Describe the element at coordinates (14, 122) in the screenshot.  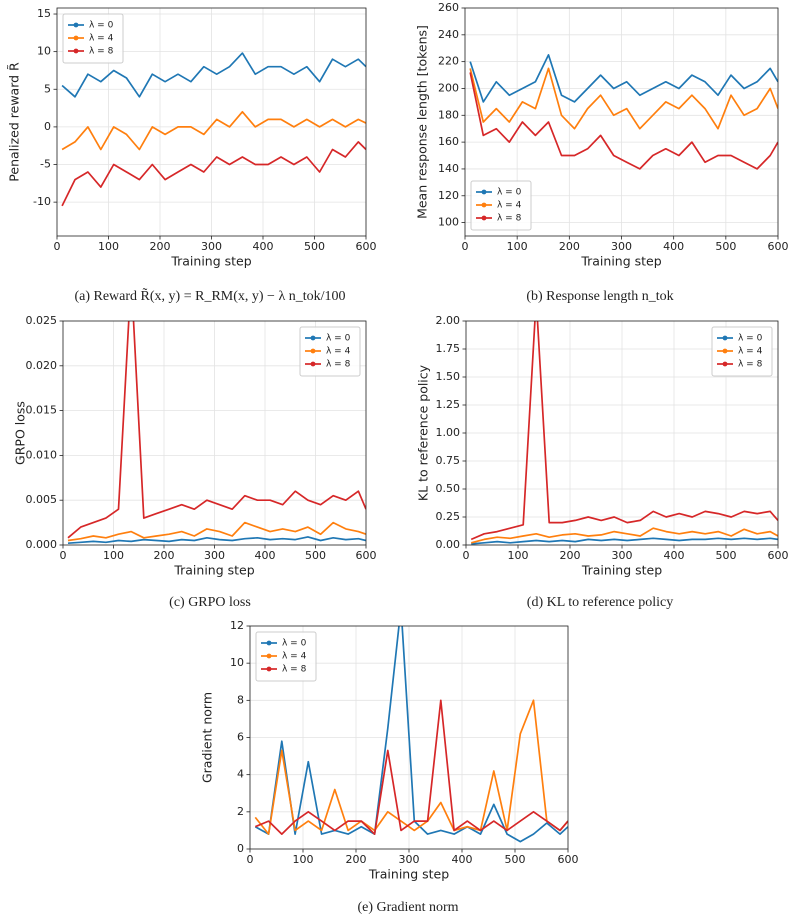
I see `y-axis-label: Penalized reward R̃` at that location.